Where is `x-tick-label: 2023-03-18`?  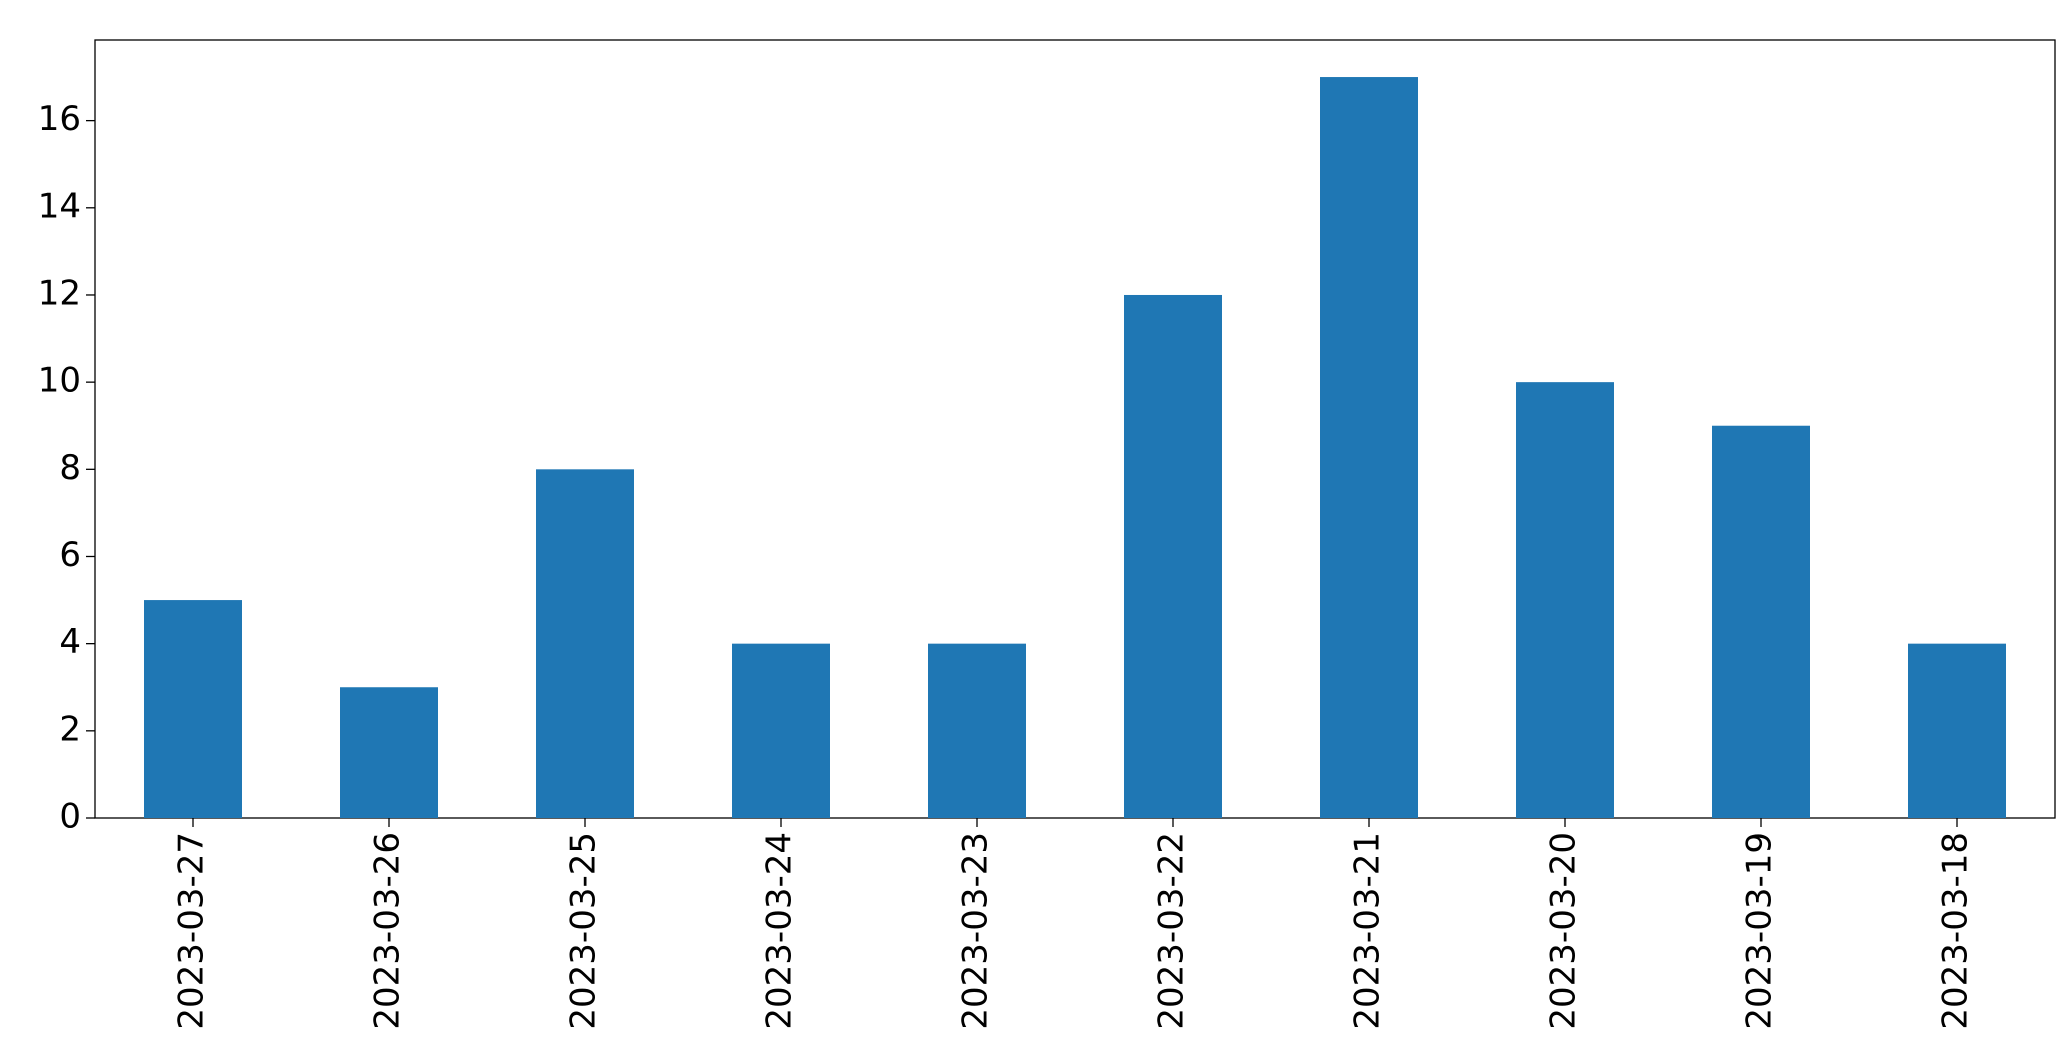
x-tick-label: 2023-03-18 is located at coordinates (1956, 931).